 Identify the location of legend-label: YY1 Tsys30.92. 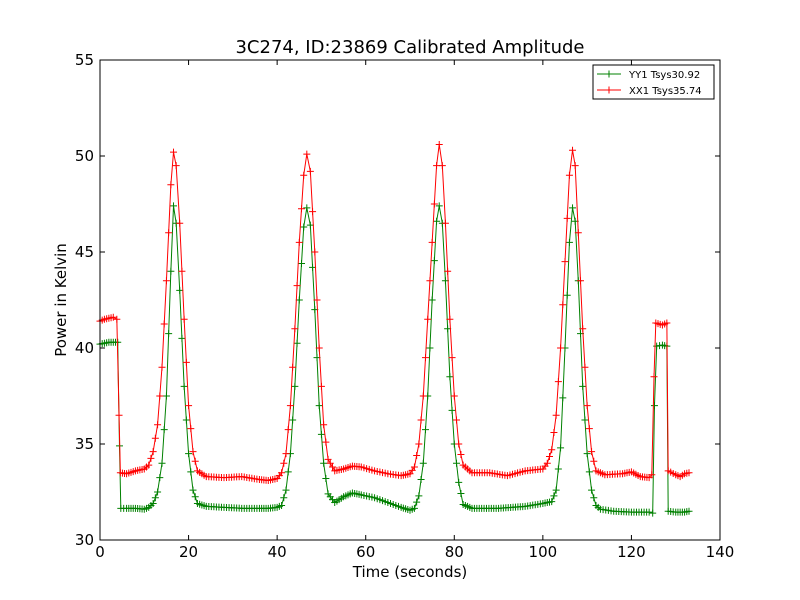
(664, 75).